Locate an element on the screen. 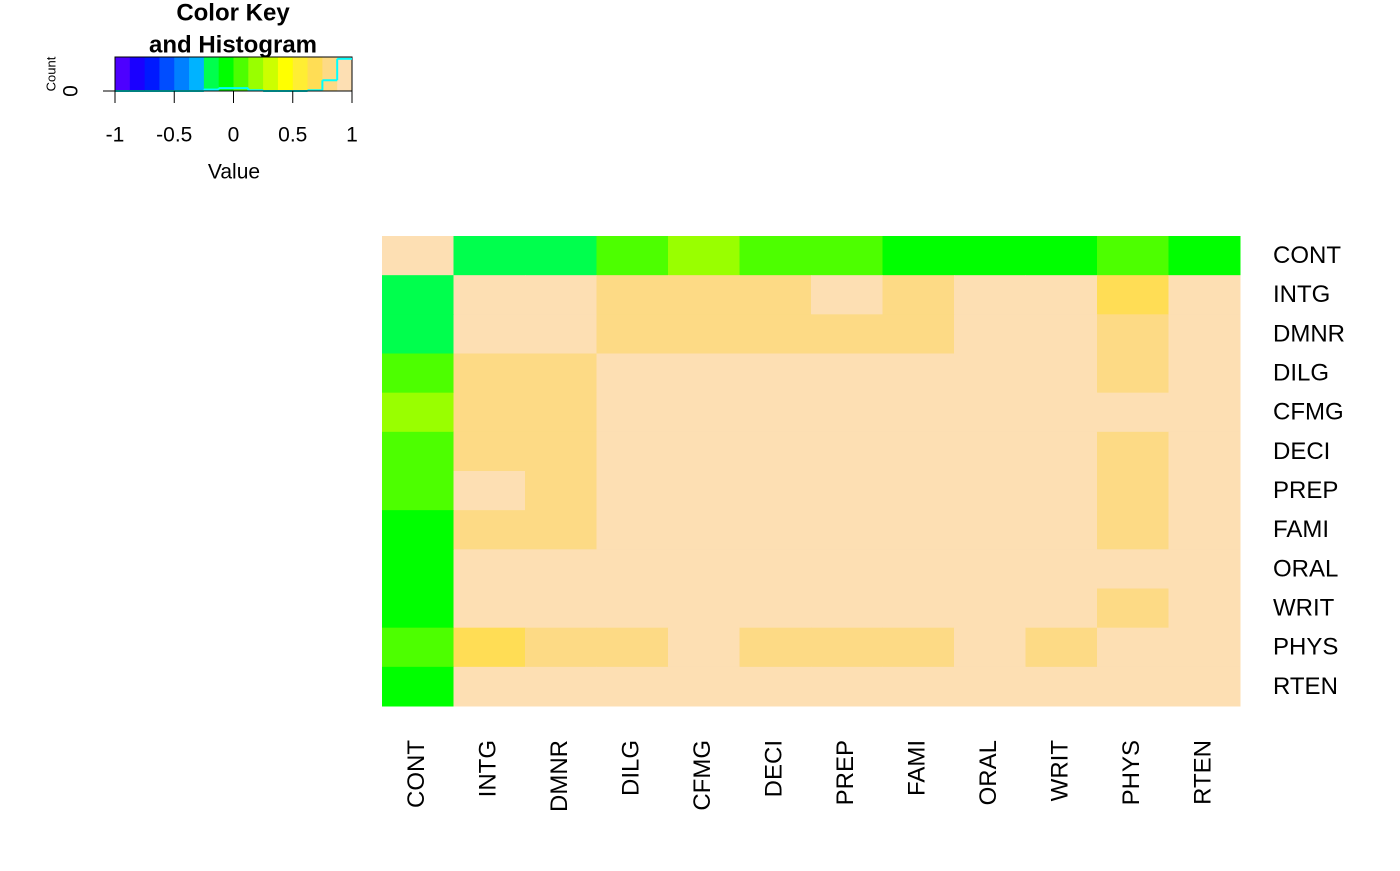 This screenshot has width=1400, height=871. key-x-tick-label: 1 is located at coordinates (352, 135).